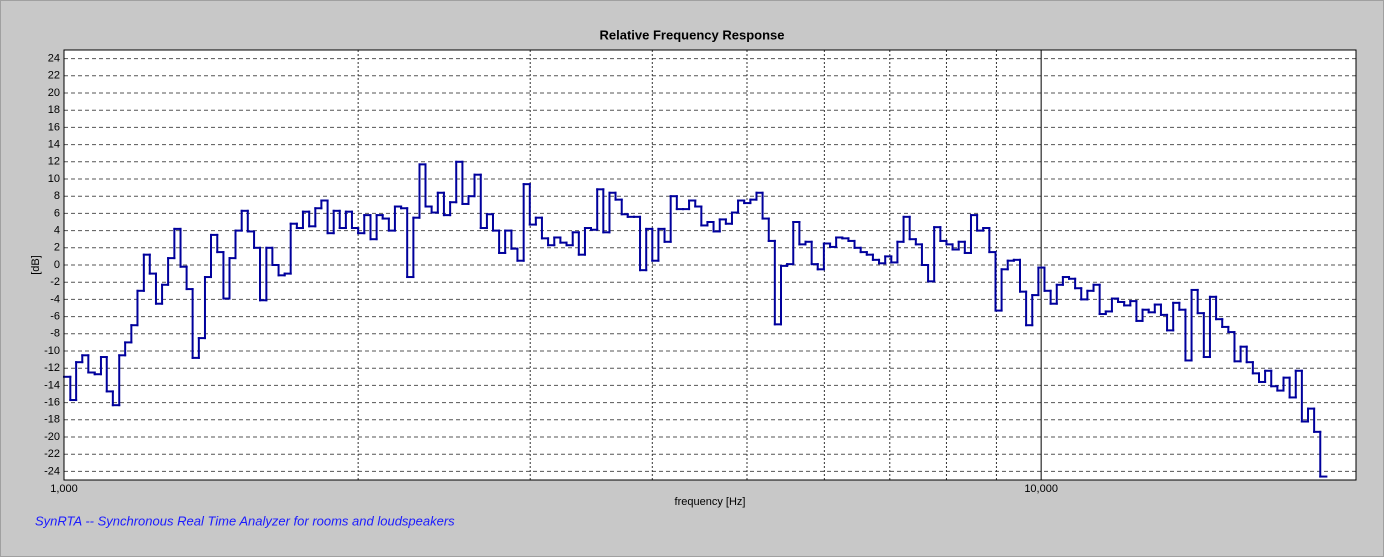  What do you see at coordinates (52, 351) in the screenshot?
I see `y-tick-label: -10` at bounding box center [52, 351].